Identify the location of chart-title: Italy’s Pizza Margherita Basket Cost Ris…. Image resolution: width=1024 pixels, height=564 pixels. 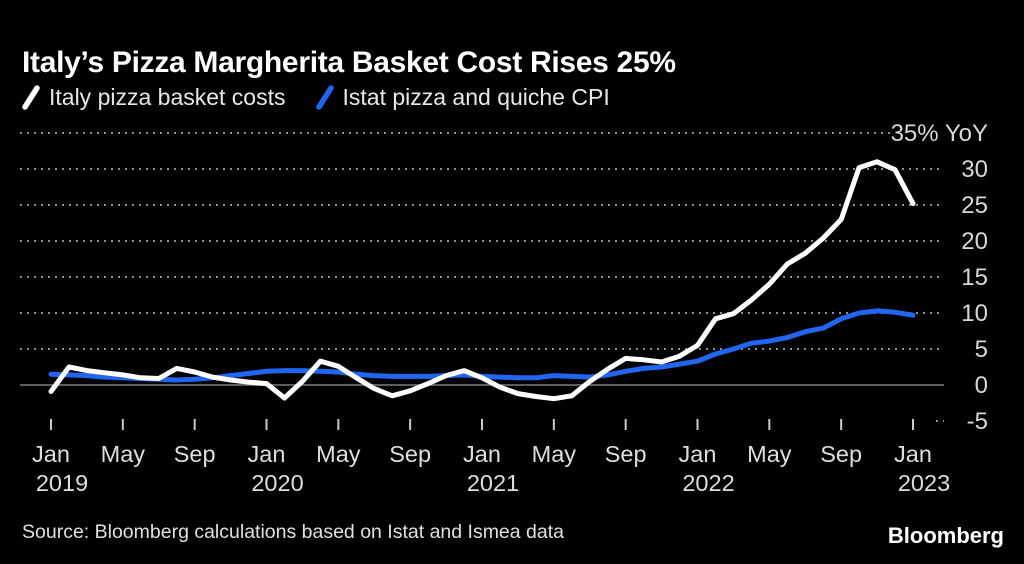
(349, 63).